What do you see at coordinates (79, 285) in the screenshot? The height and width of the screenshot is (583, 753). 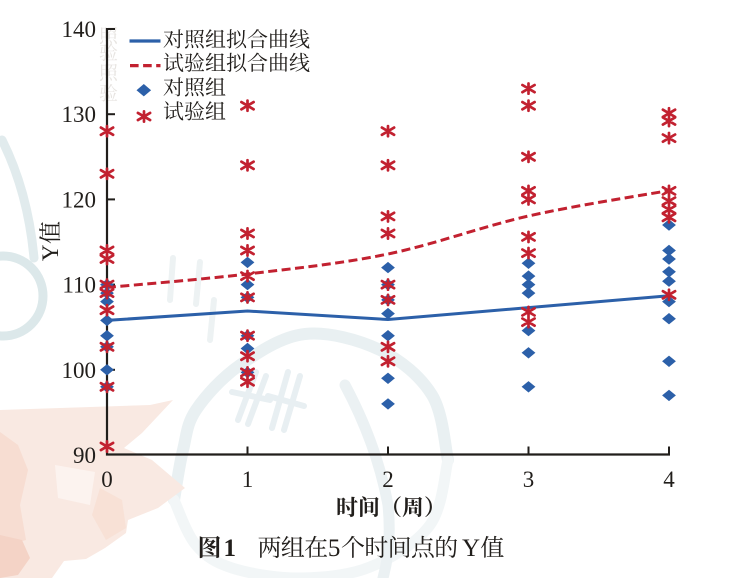 I see `svg-text: 110` at bounding box center [79, 285].